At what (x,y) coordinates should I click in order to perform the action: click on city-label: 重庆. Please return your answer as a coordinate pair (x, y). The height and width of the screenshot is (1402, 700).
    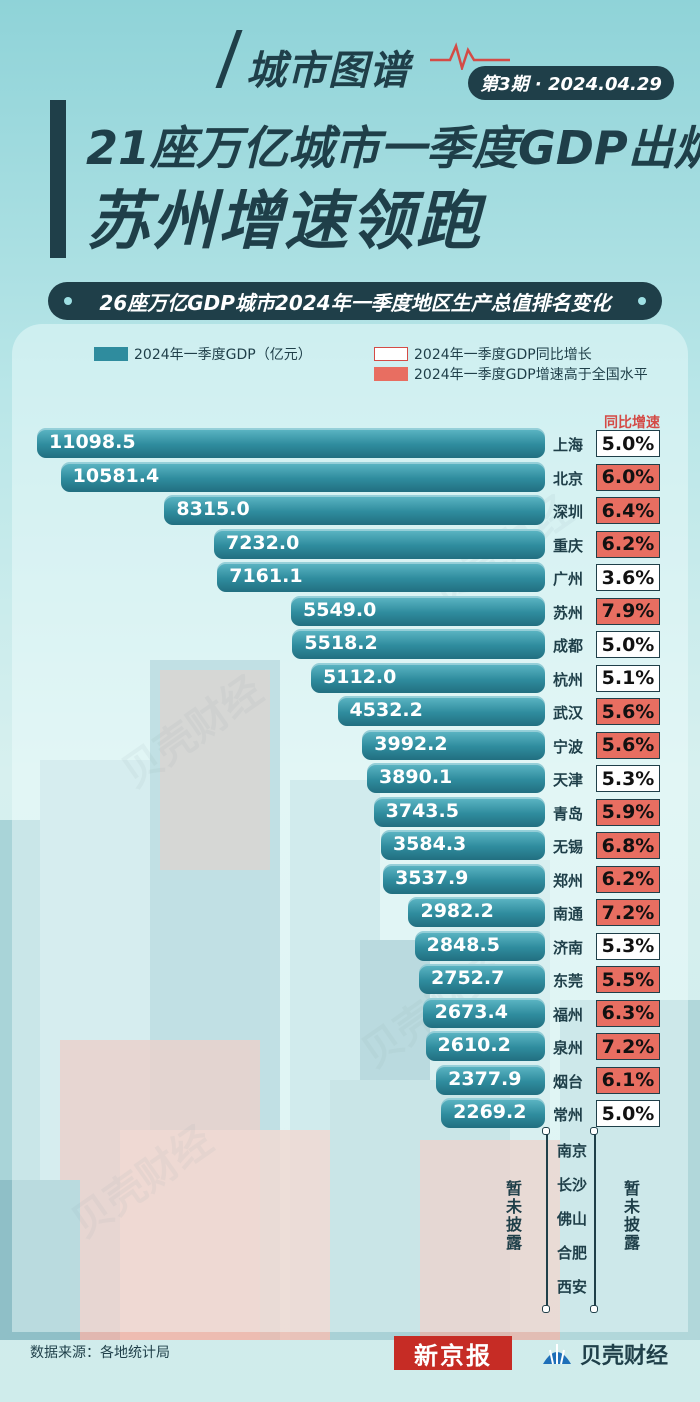
    Looking at the image, I should click on (568, 545).